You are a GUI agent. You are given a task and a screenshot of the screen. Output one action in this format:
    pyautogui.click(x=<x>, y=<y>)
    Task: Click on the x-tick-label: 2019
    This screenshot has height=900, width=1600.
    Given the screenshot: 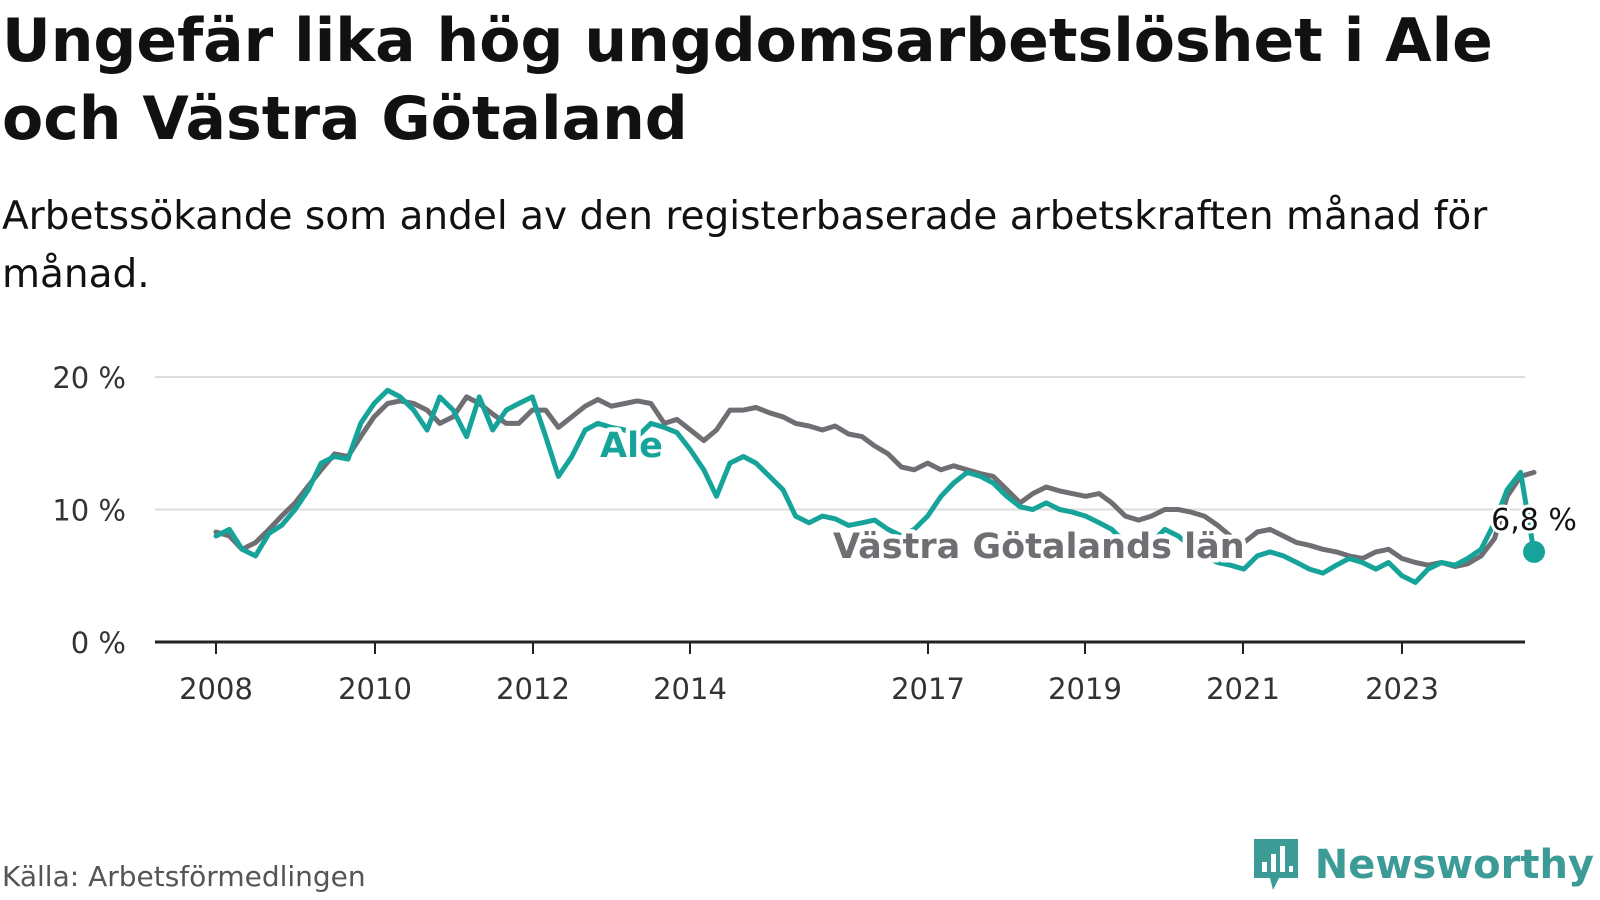 What is the action you would take?
    pyautogui.click(x=1085, y=689)
    